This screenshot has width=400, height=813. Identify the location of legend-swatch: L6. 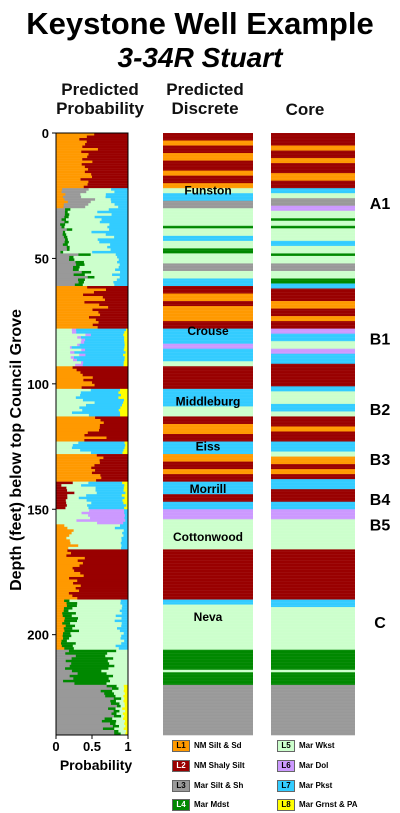
(286, 766).